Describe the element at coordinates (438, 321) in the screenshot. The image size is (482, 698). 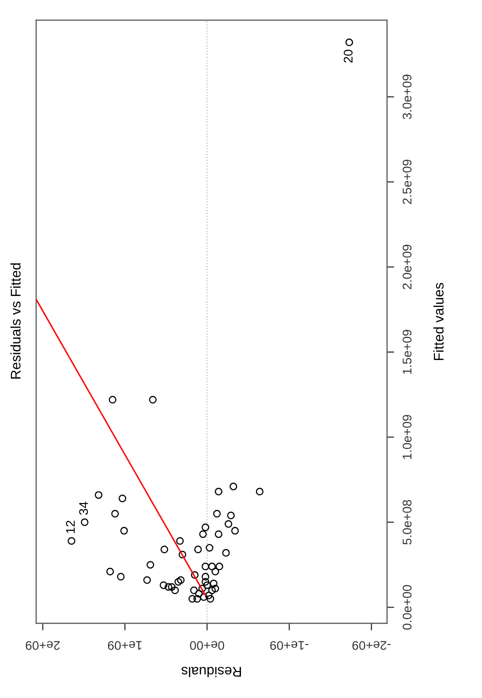
I see `y-axis-title: Fitted values` at that location.